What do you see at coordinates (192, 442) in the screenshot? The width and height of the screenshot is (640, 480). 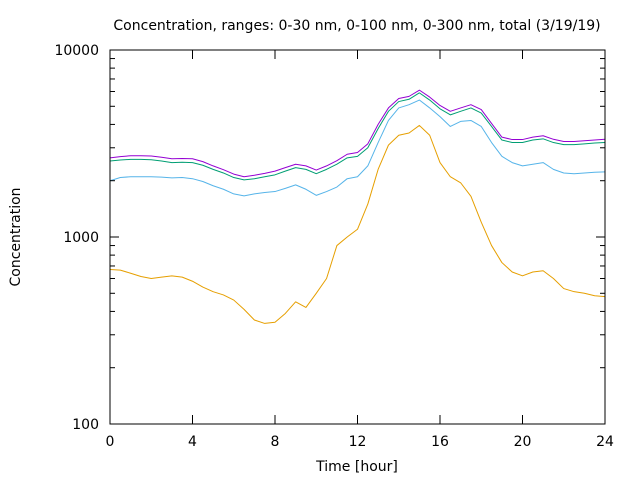 I see `x-tick-label: 4` at bounding box center [192, 442].